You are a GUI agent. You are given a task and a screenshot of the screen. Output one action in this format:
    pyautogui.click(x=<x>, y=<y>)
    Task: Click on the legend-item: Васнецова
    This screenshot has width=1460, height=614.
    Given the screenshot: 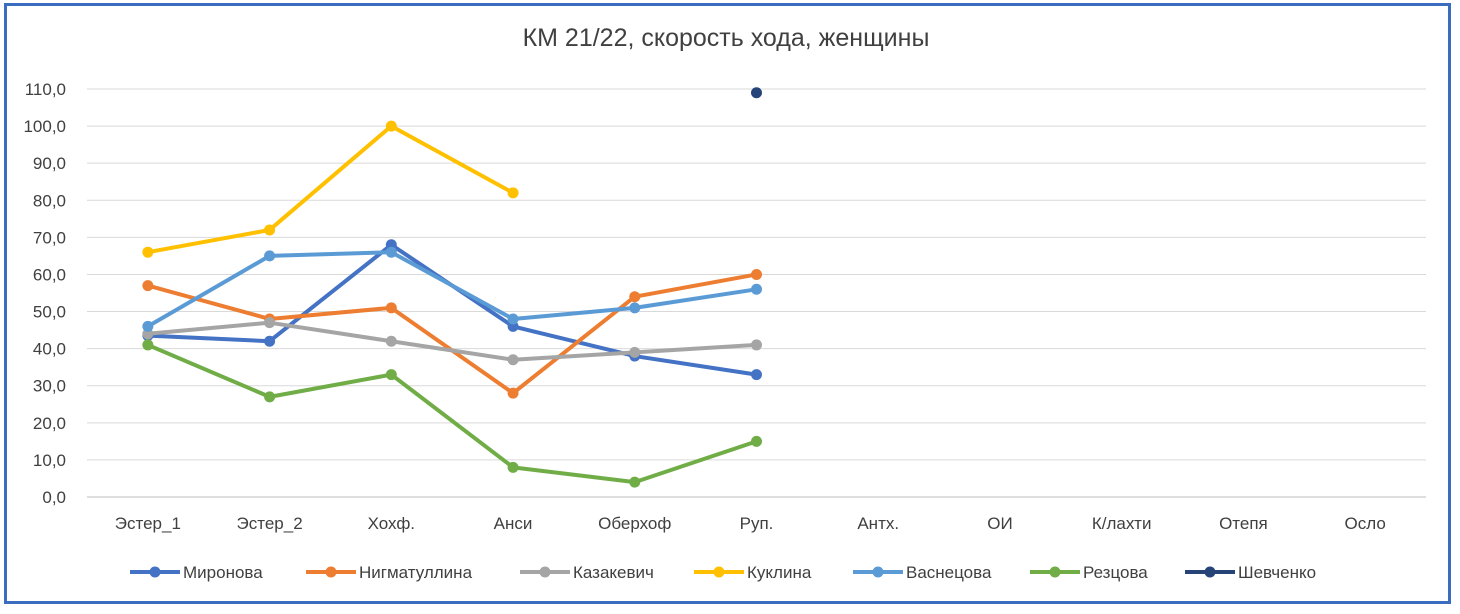 What is the action you would take?
    pyautogui.click(x=922, y=572)
    